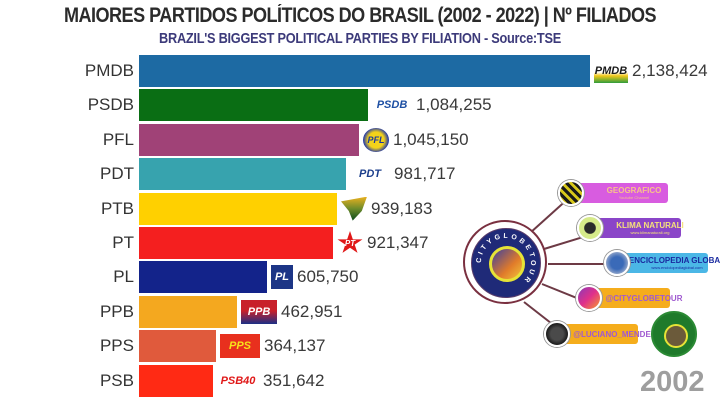 The image size is (720, 404). What do you see at coordinates (650, 232) in the screenshot?
I see `social-link-subtext: www.klimanaturali.org` at bounding box center [650, 232].